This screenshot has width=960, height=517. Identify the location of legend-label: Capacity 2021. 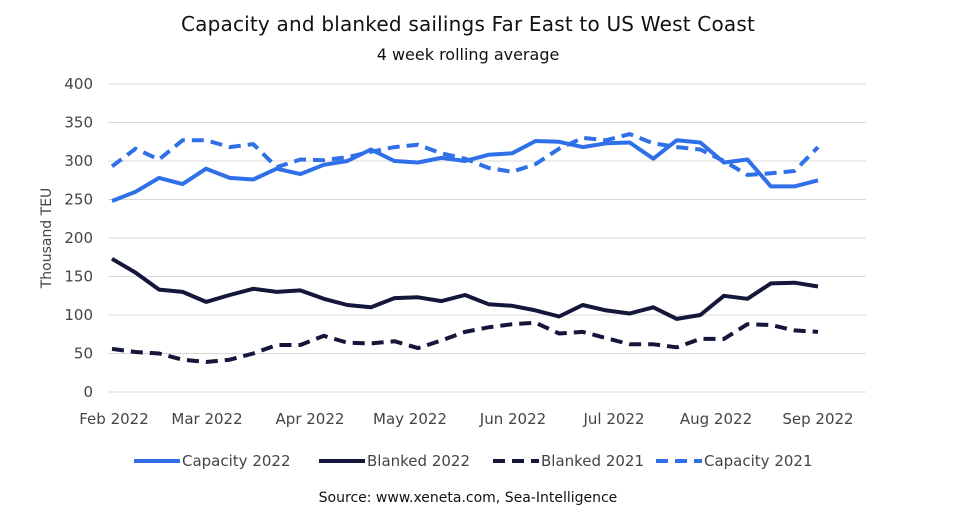
(758, 461).